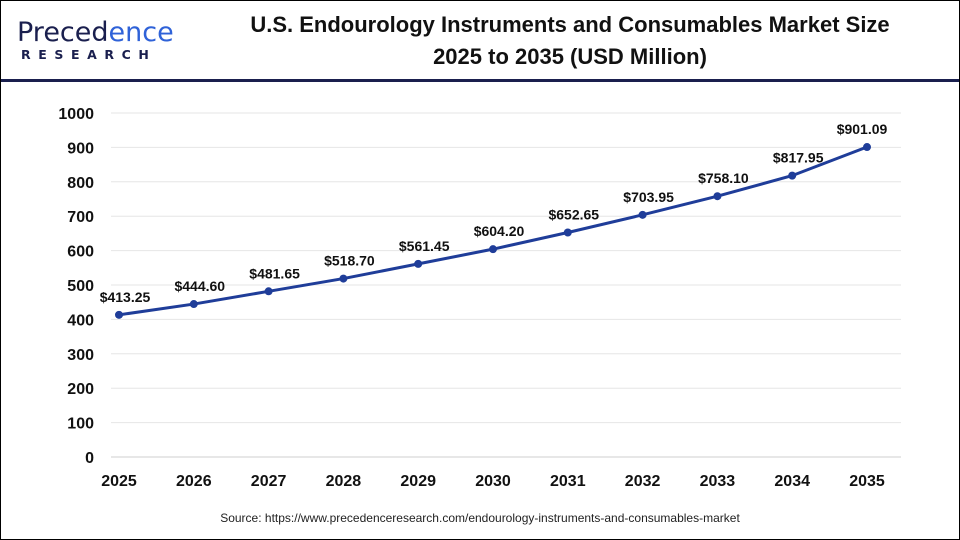 This screenshot has height=540, width=960. Describe the element at coordinates (792, 481) in the screenshot. I see `x-tick-label: 2034` at that location.